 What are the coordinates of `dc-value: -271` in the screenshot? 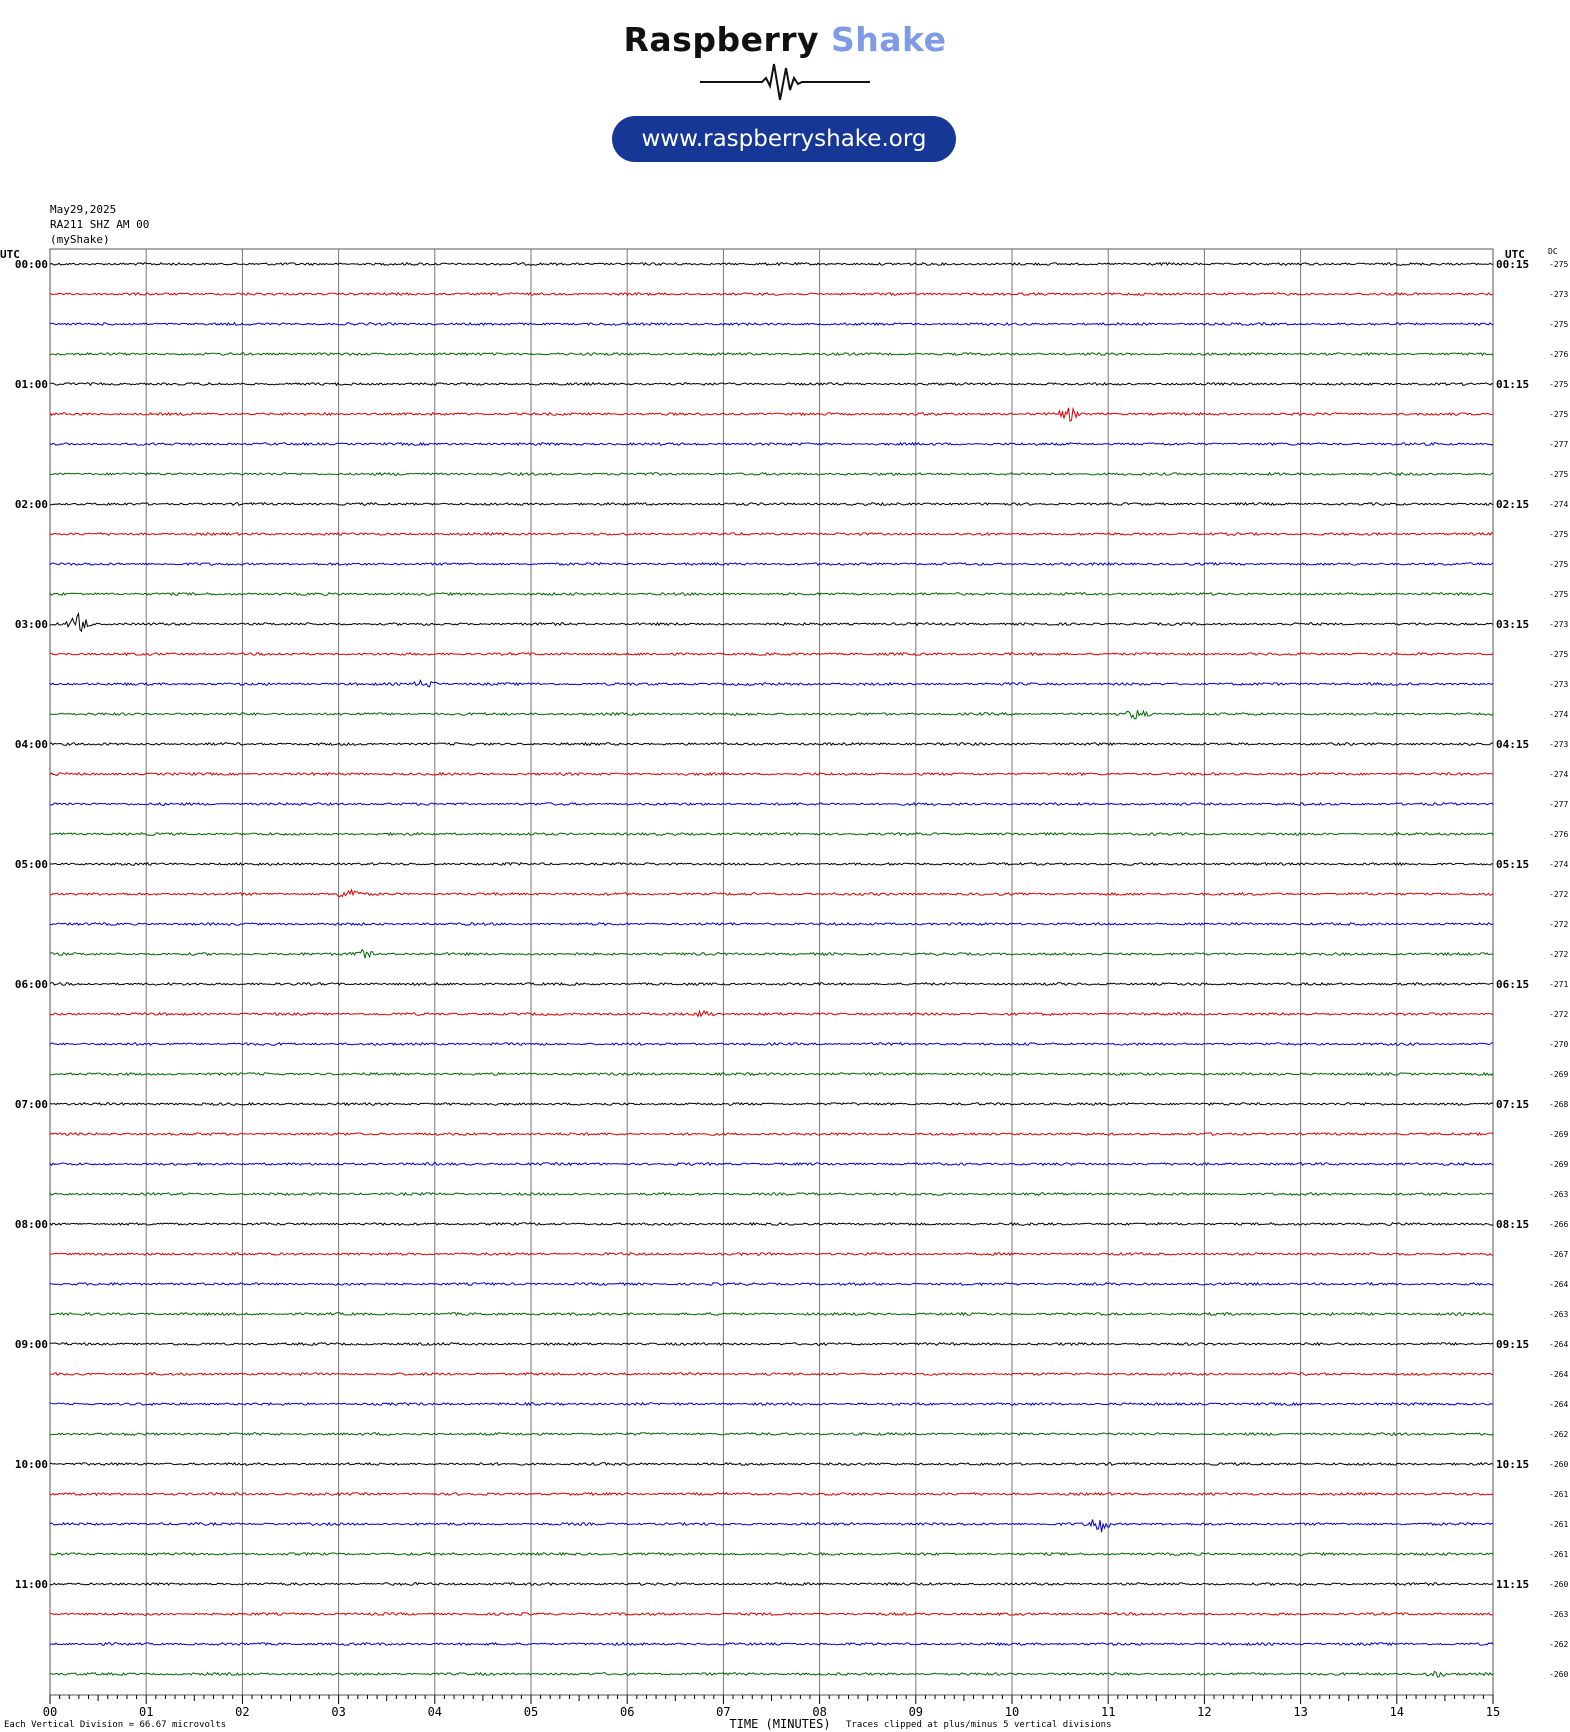 It's located at (1558, 984).